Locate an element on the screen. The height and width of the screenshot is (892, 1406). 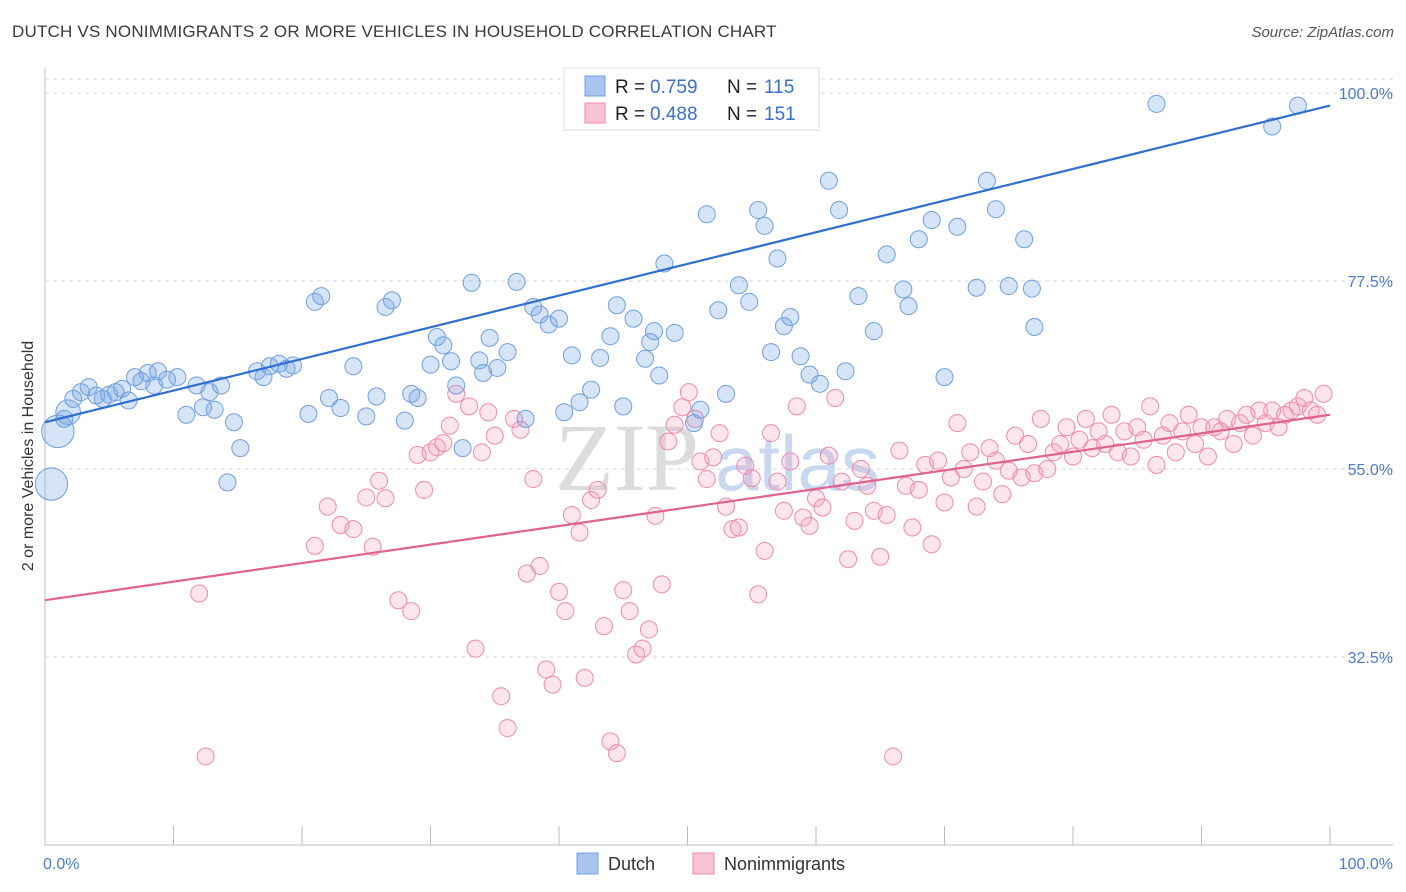
correlation-legend: R = 0.759 N = 115 R = 0.488 N = 151 is located at coordinates (691, 99).